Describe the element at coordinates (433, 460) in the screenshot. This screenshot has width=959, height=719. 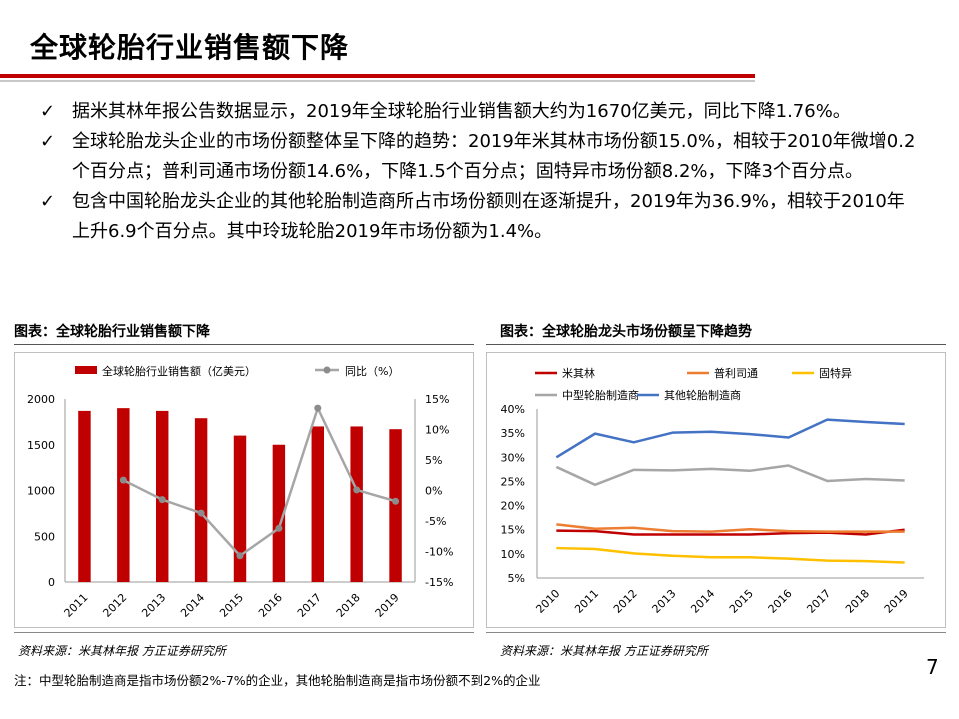
I see `right-y-tick-label: 5%` at that location.